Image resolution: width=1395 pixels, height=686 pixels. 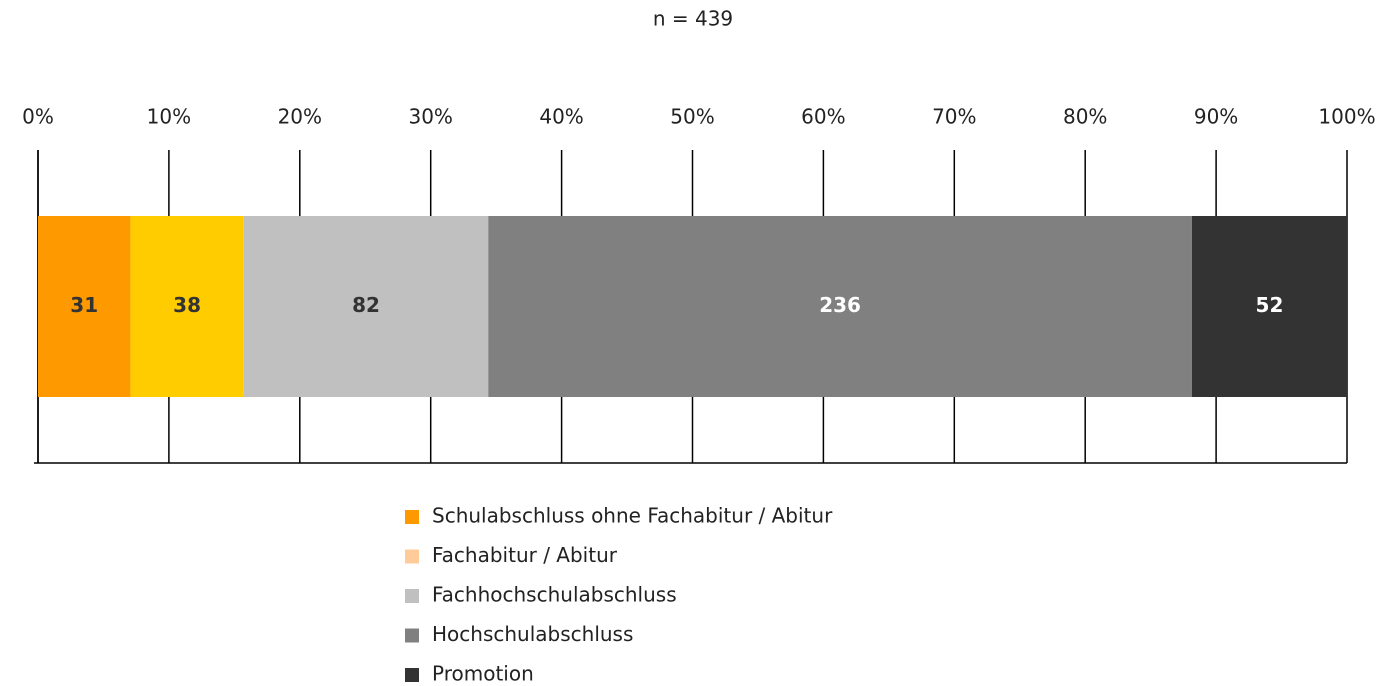 I want to click on data-label: 31, so click(x=84, y=305).